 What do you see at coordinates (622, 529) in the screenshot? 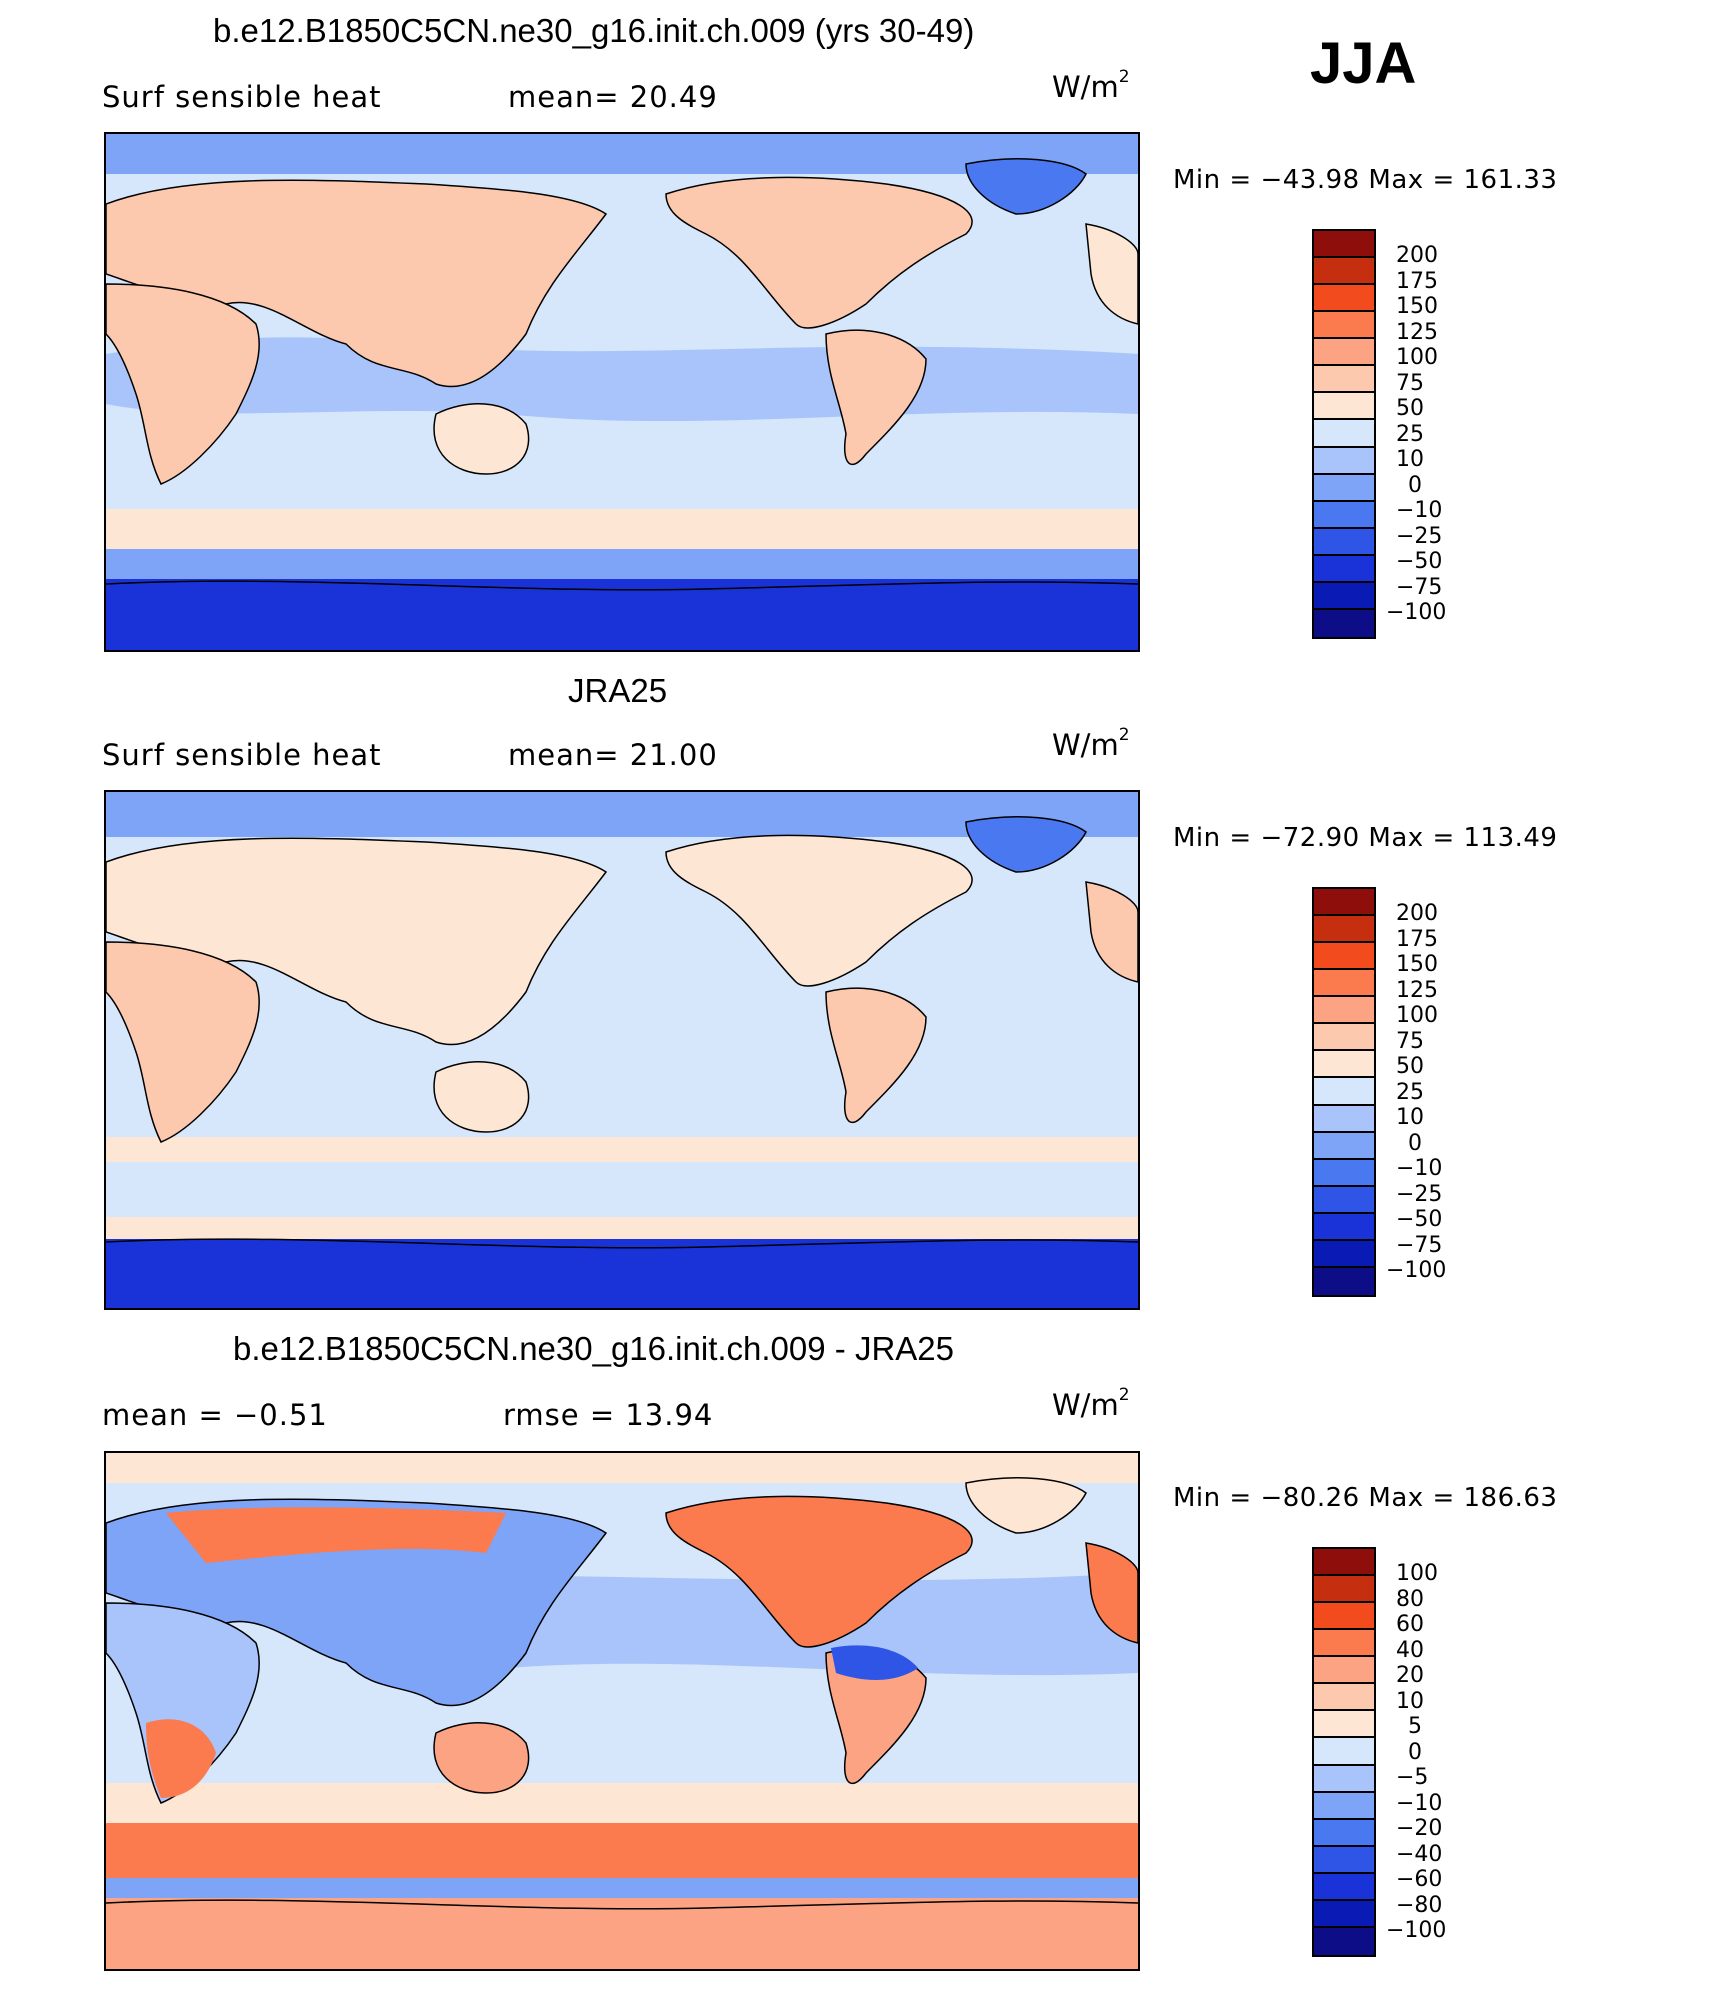
I see `southern-ocean-band` at bounding box center [622, 529].